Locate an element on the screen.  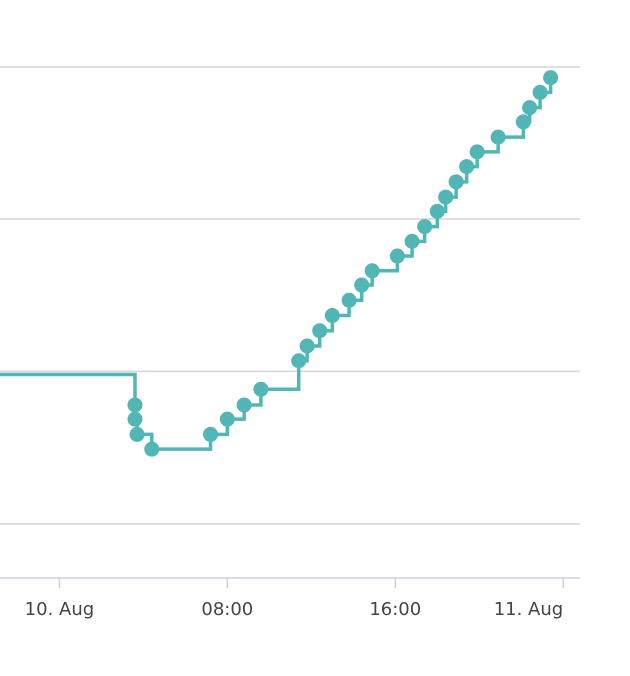
x-tick-label-1: 08:00 is located at coordinates (227, 609).